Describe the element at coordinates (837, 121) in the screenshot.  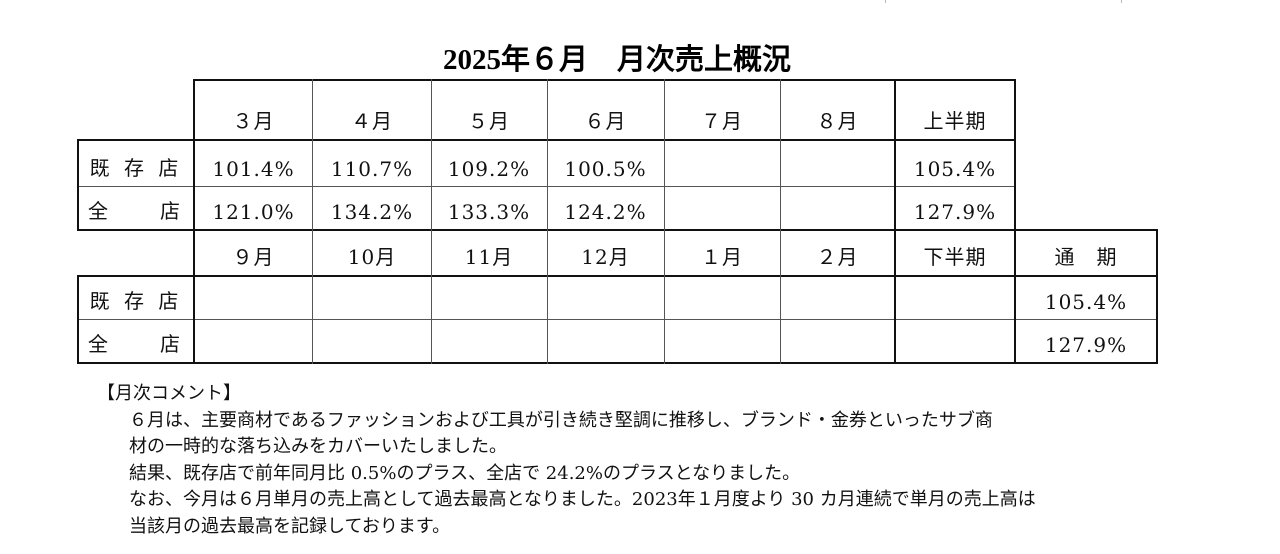
I see `header-cell: ８月` at that location.